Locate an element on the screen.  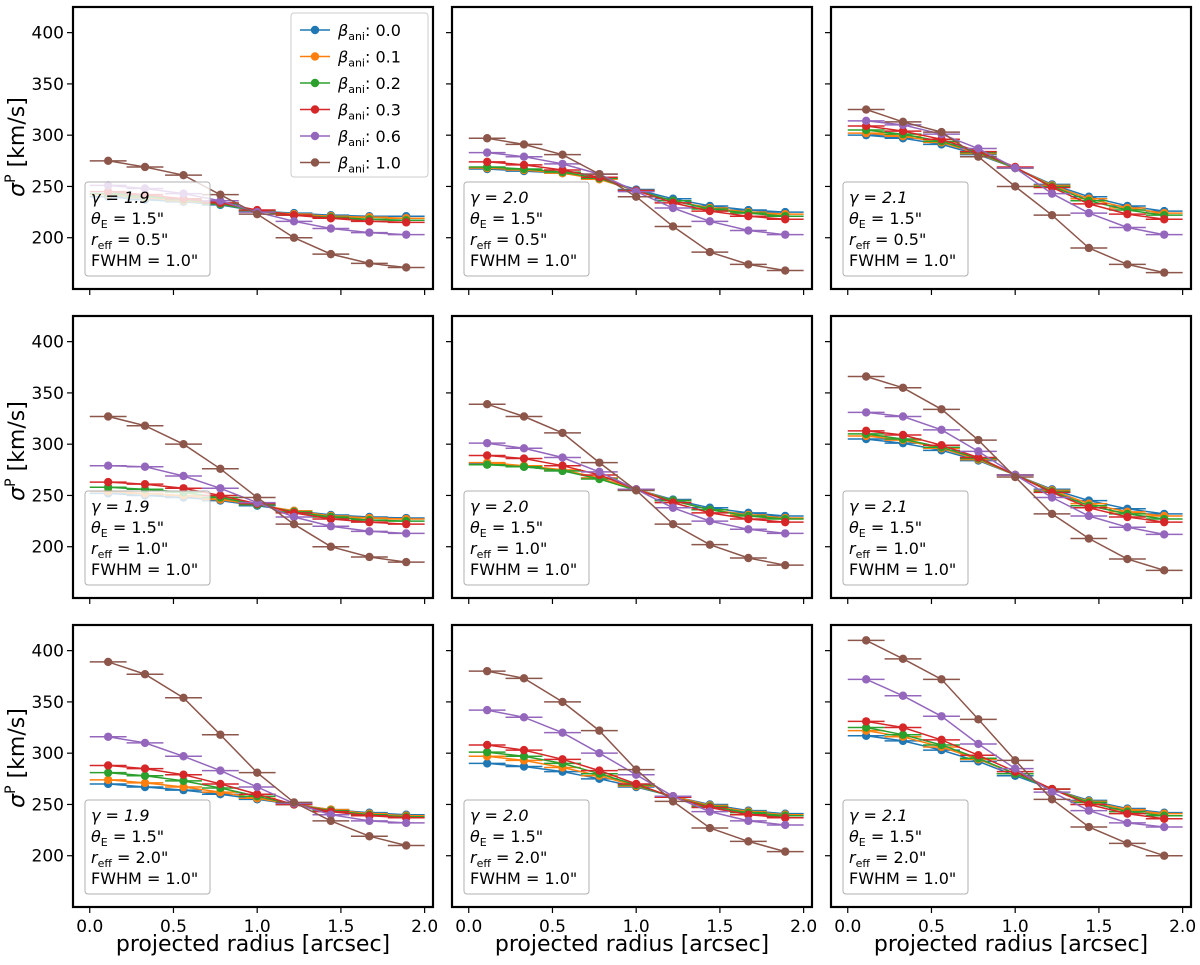
panel-r2-c2: γ = 2.0 θE = 1.5"reff = 1.0"FWHM = 1.0" is located at coordinates (630, 459).